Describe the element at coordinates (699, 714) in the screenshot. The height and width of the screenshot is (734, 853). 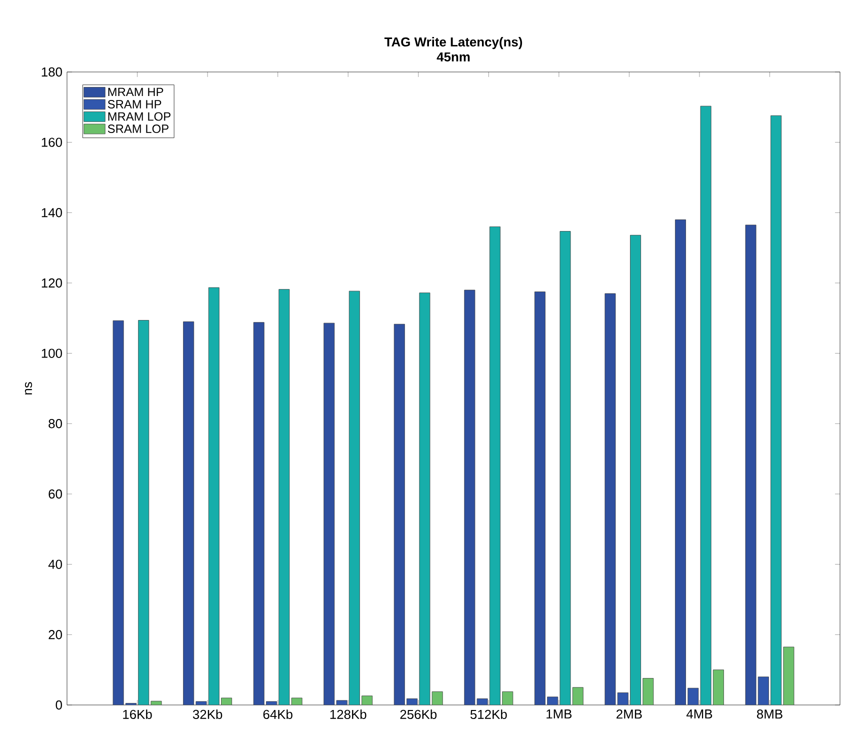
I see `x-tick-label: 4MB` at that location.